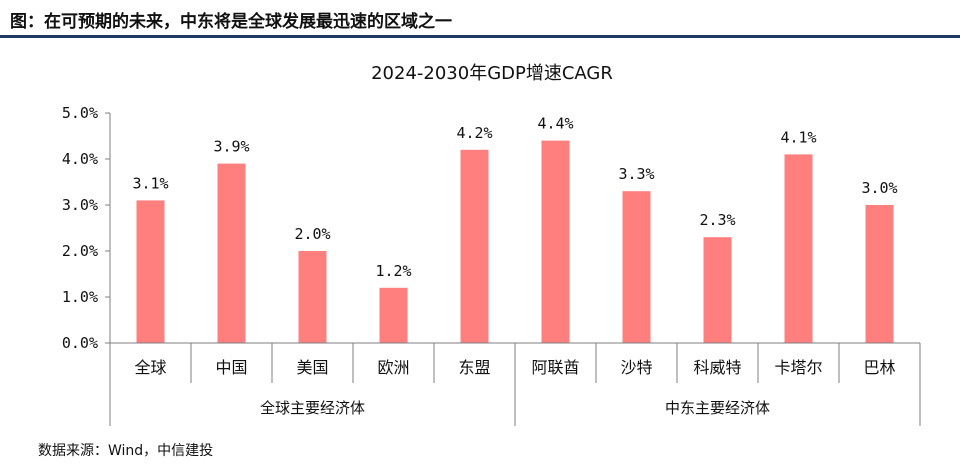 The width and height of the screenshot is (960, 467). What do you see at coordinates (150, 183) in the screenshot?
I see `bar-value-label: 3.1%` at bounding box center [150, 183].